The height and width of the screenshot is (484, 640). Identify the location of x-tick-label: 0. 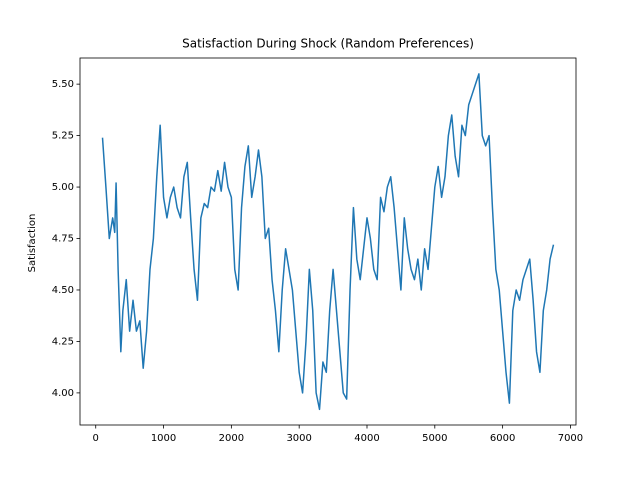
(96, 438).